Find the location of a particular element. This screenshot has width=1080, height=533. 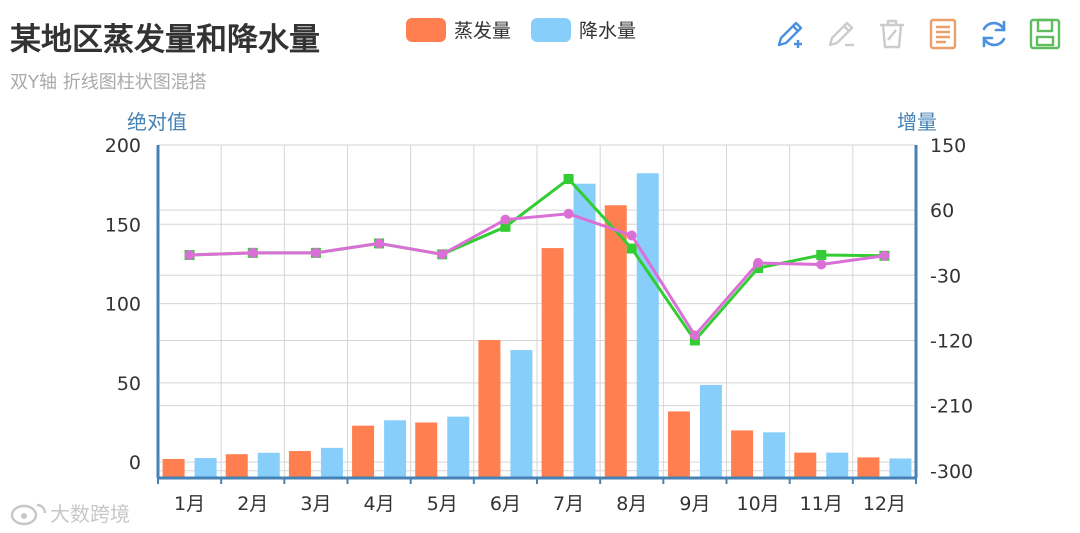

y-left-tick-label: 50 is located at coordinates (129, 384).